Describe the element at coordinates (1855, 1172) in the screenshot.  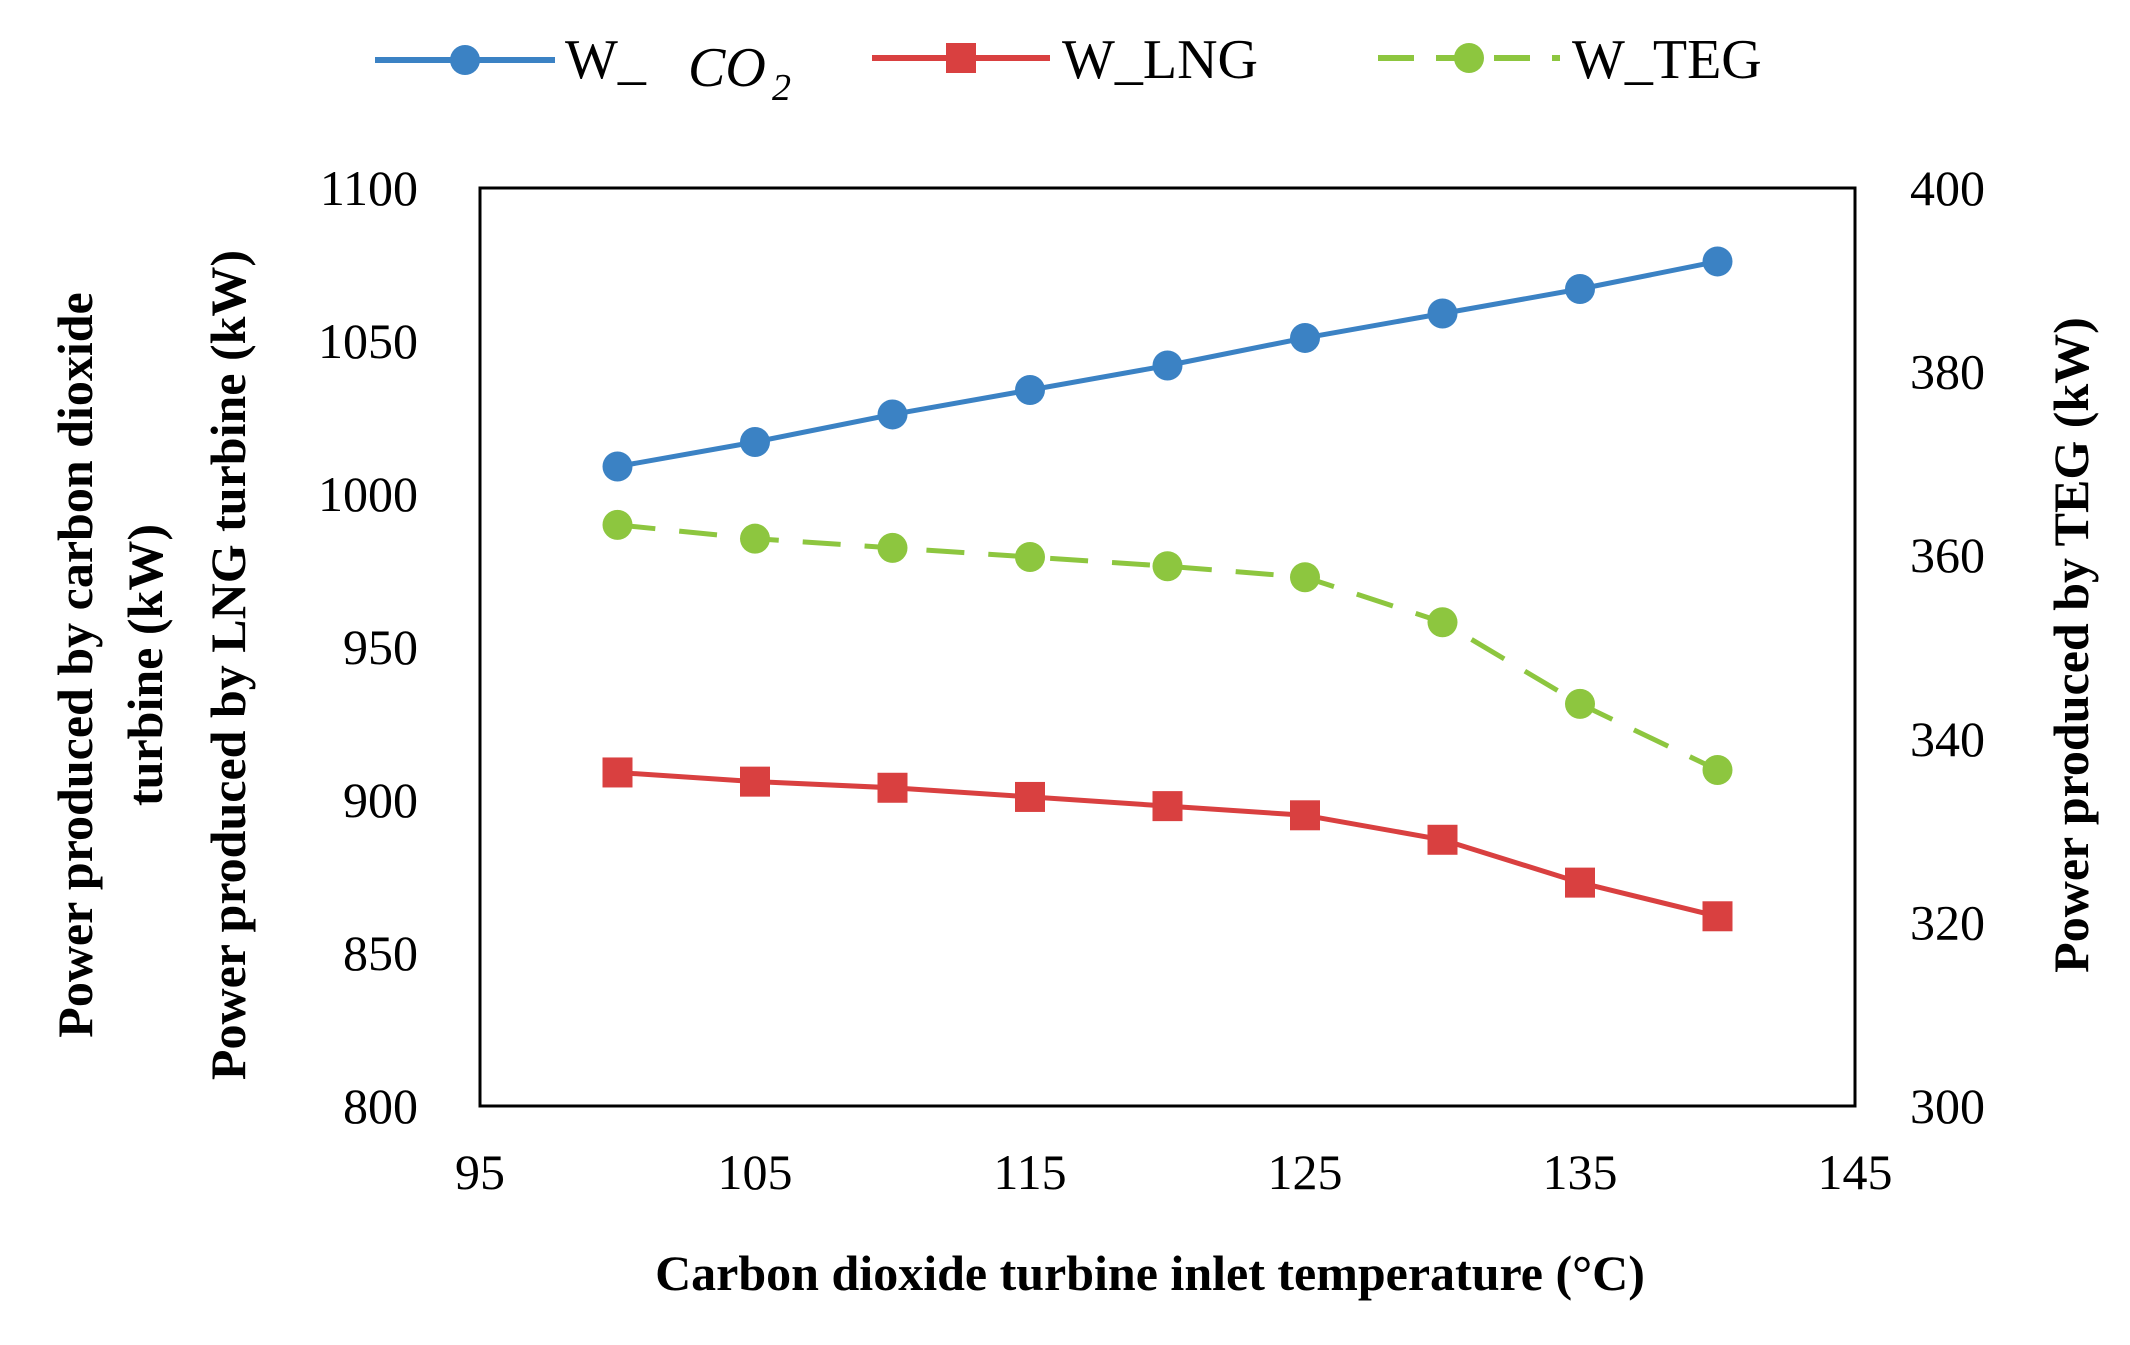
I see `x-tick-label: 145` at that location.